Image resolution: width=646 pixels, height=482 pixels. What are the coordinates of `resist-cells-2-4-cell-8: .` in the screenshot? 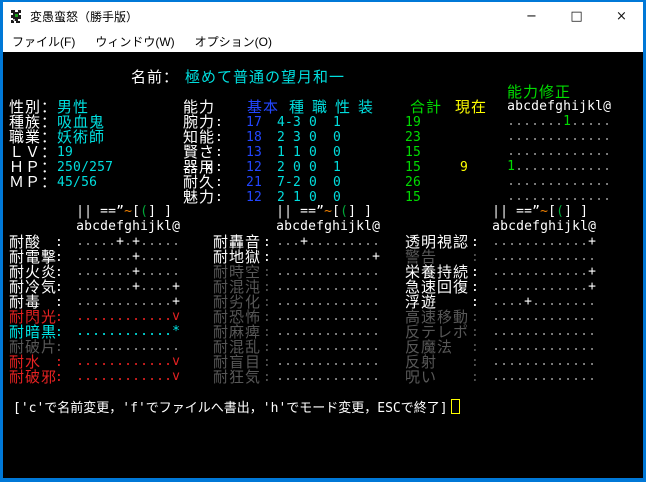 It's located at (560, 301).